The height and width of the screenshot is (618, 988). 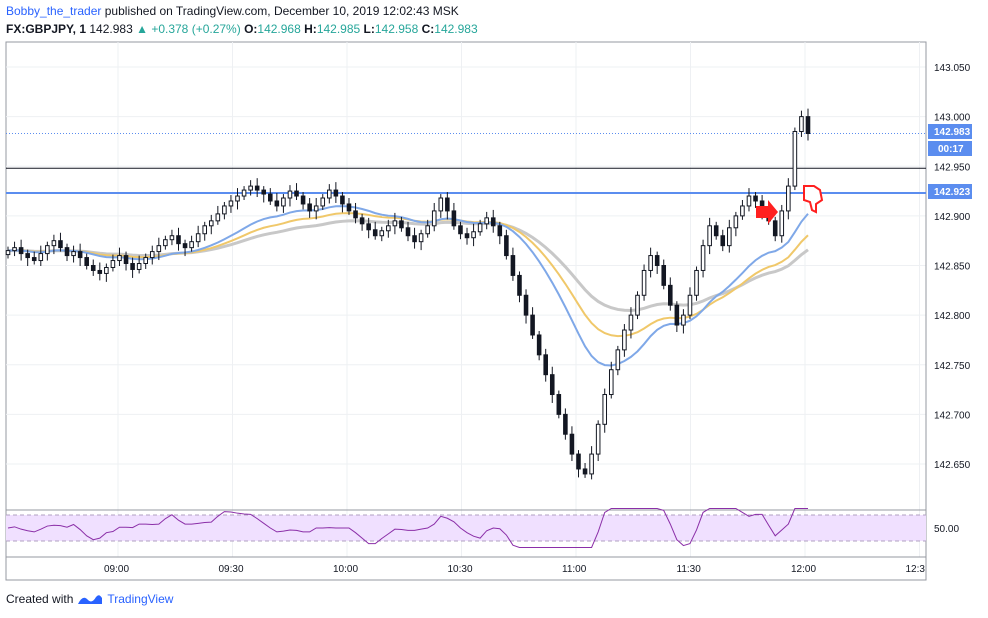 What do you see at coordinates (231, 569) in the screenshot?
I see `time-tick-label: 09:30` at bounding box center [231, 569].